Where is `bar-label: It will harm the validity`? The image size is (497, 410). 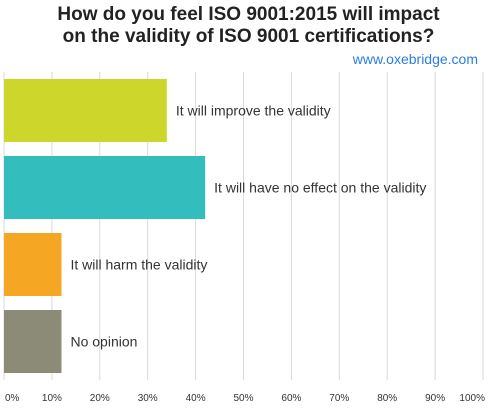 bar-label: It will harm the validity is located at coordinates (138, 265).